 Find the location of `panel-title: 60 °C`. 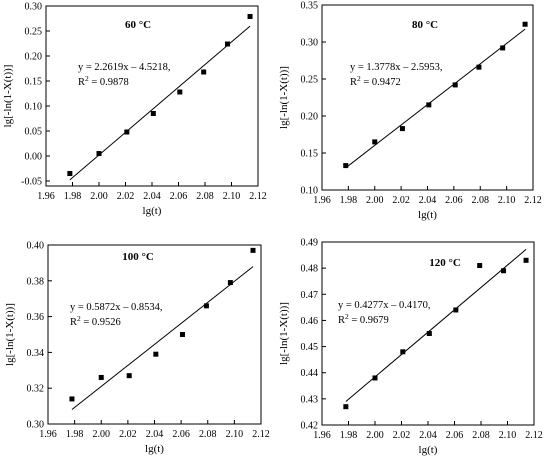

panel-title: 60 °C is located at coordinates (138, 25).